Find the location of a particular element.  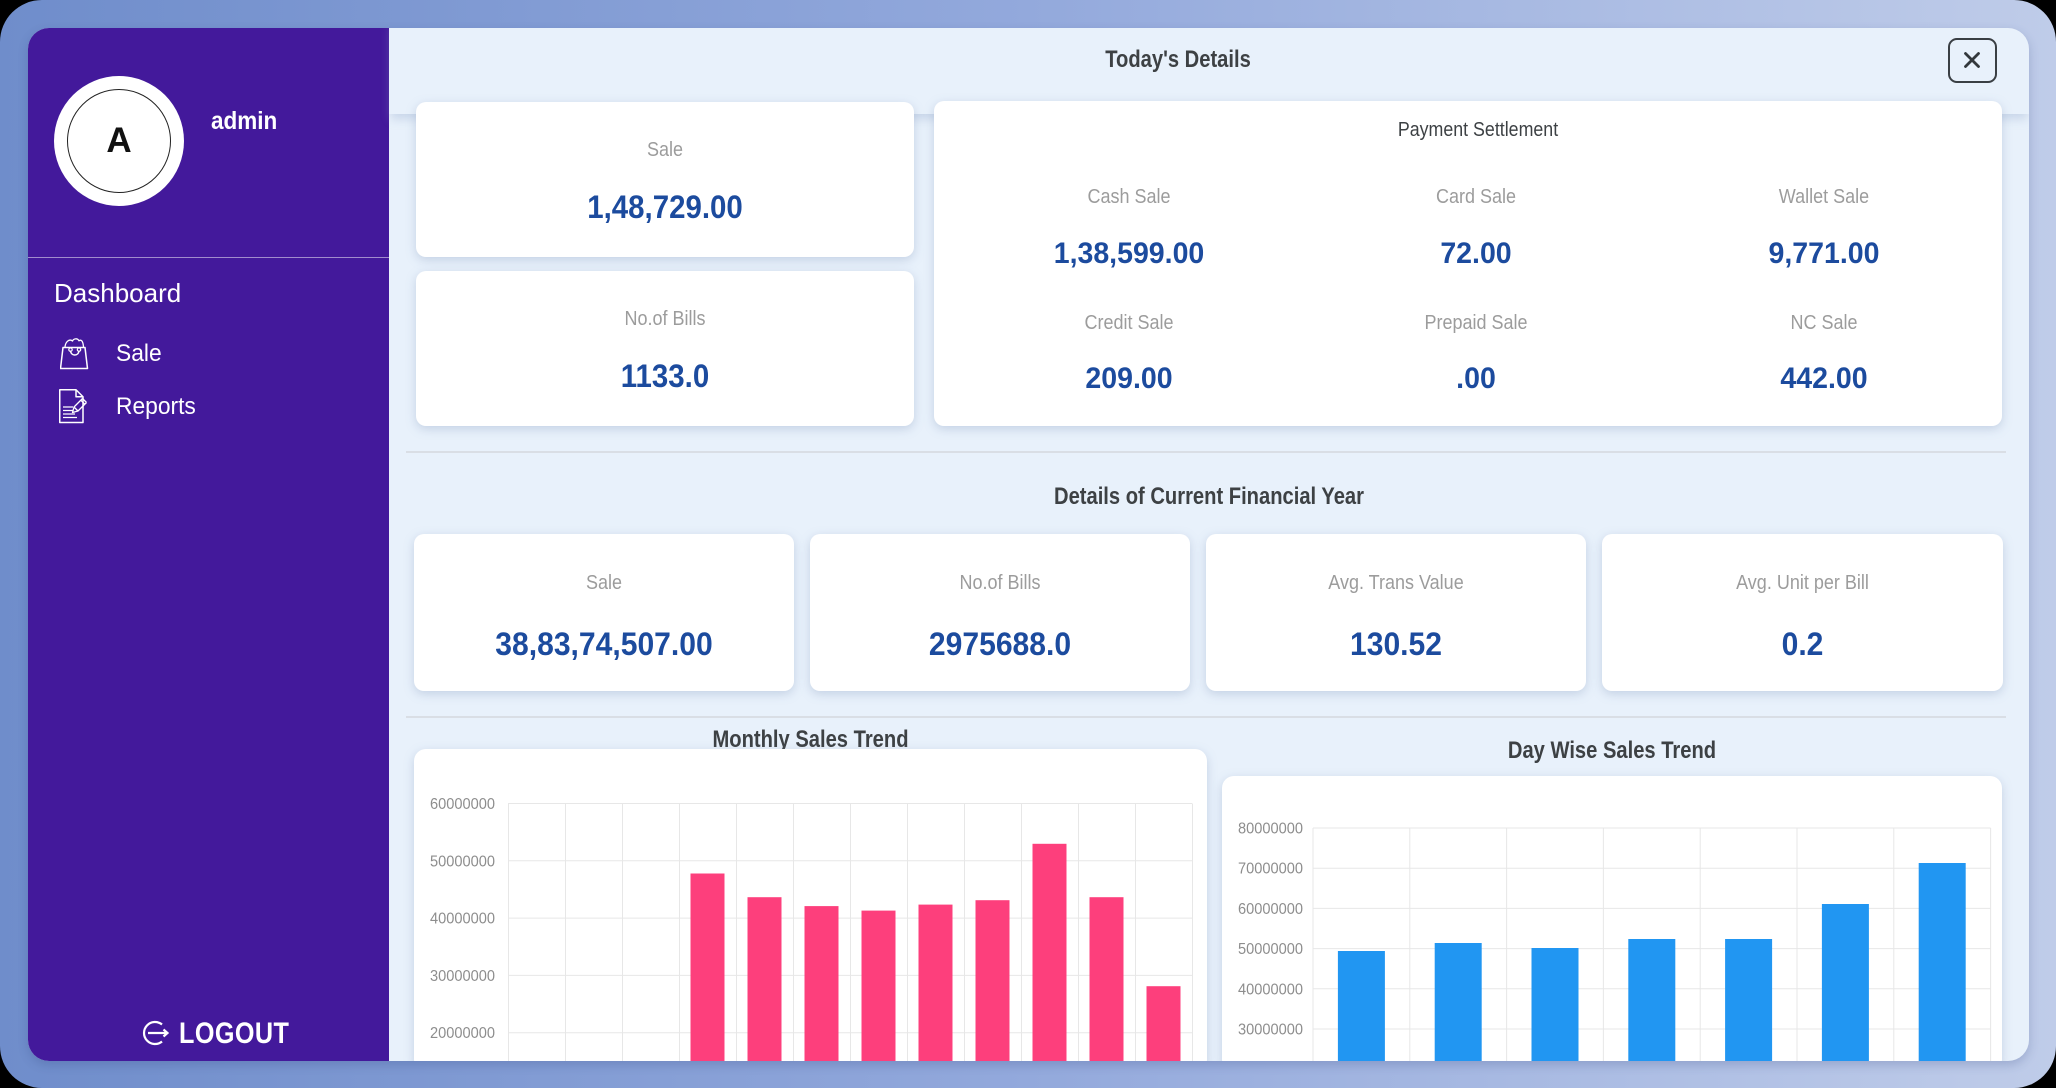

svg-text: 80000000 is located at coordinates (1270, 829).